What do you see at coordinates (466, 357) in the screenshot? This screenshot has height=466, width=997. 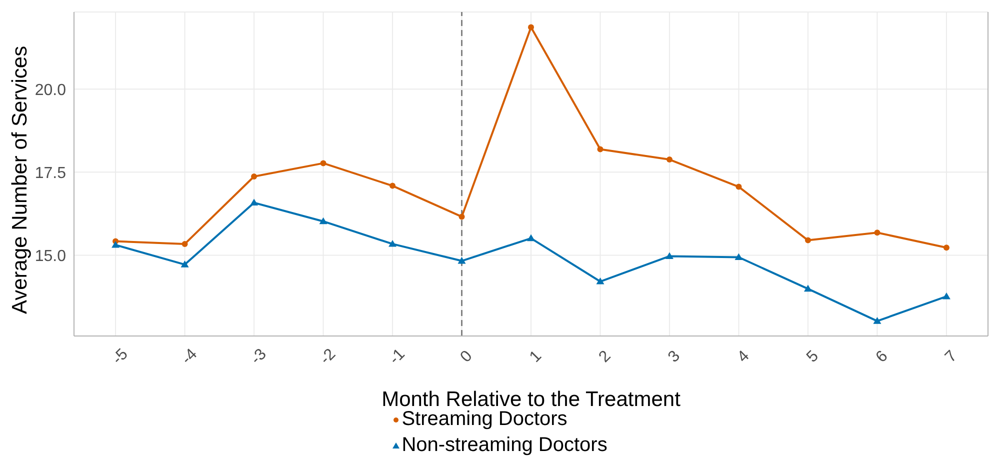 I see `x-tick-label: 0` at bounding box center [466, 357].